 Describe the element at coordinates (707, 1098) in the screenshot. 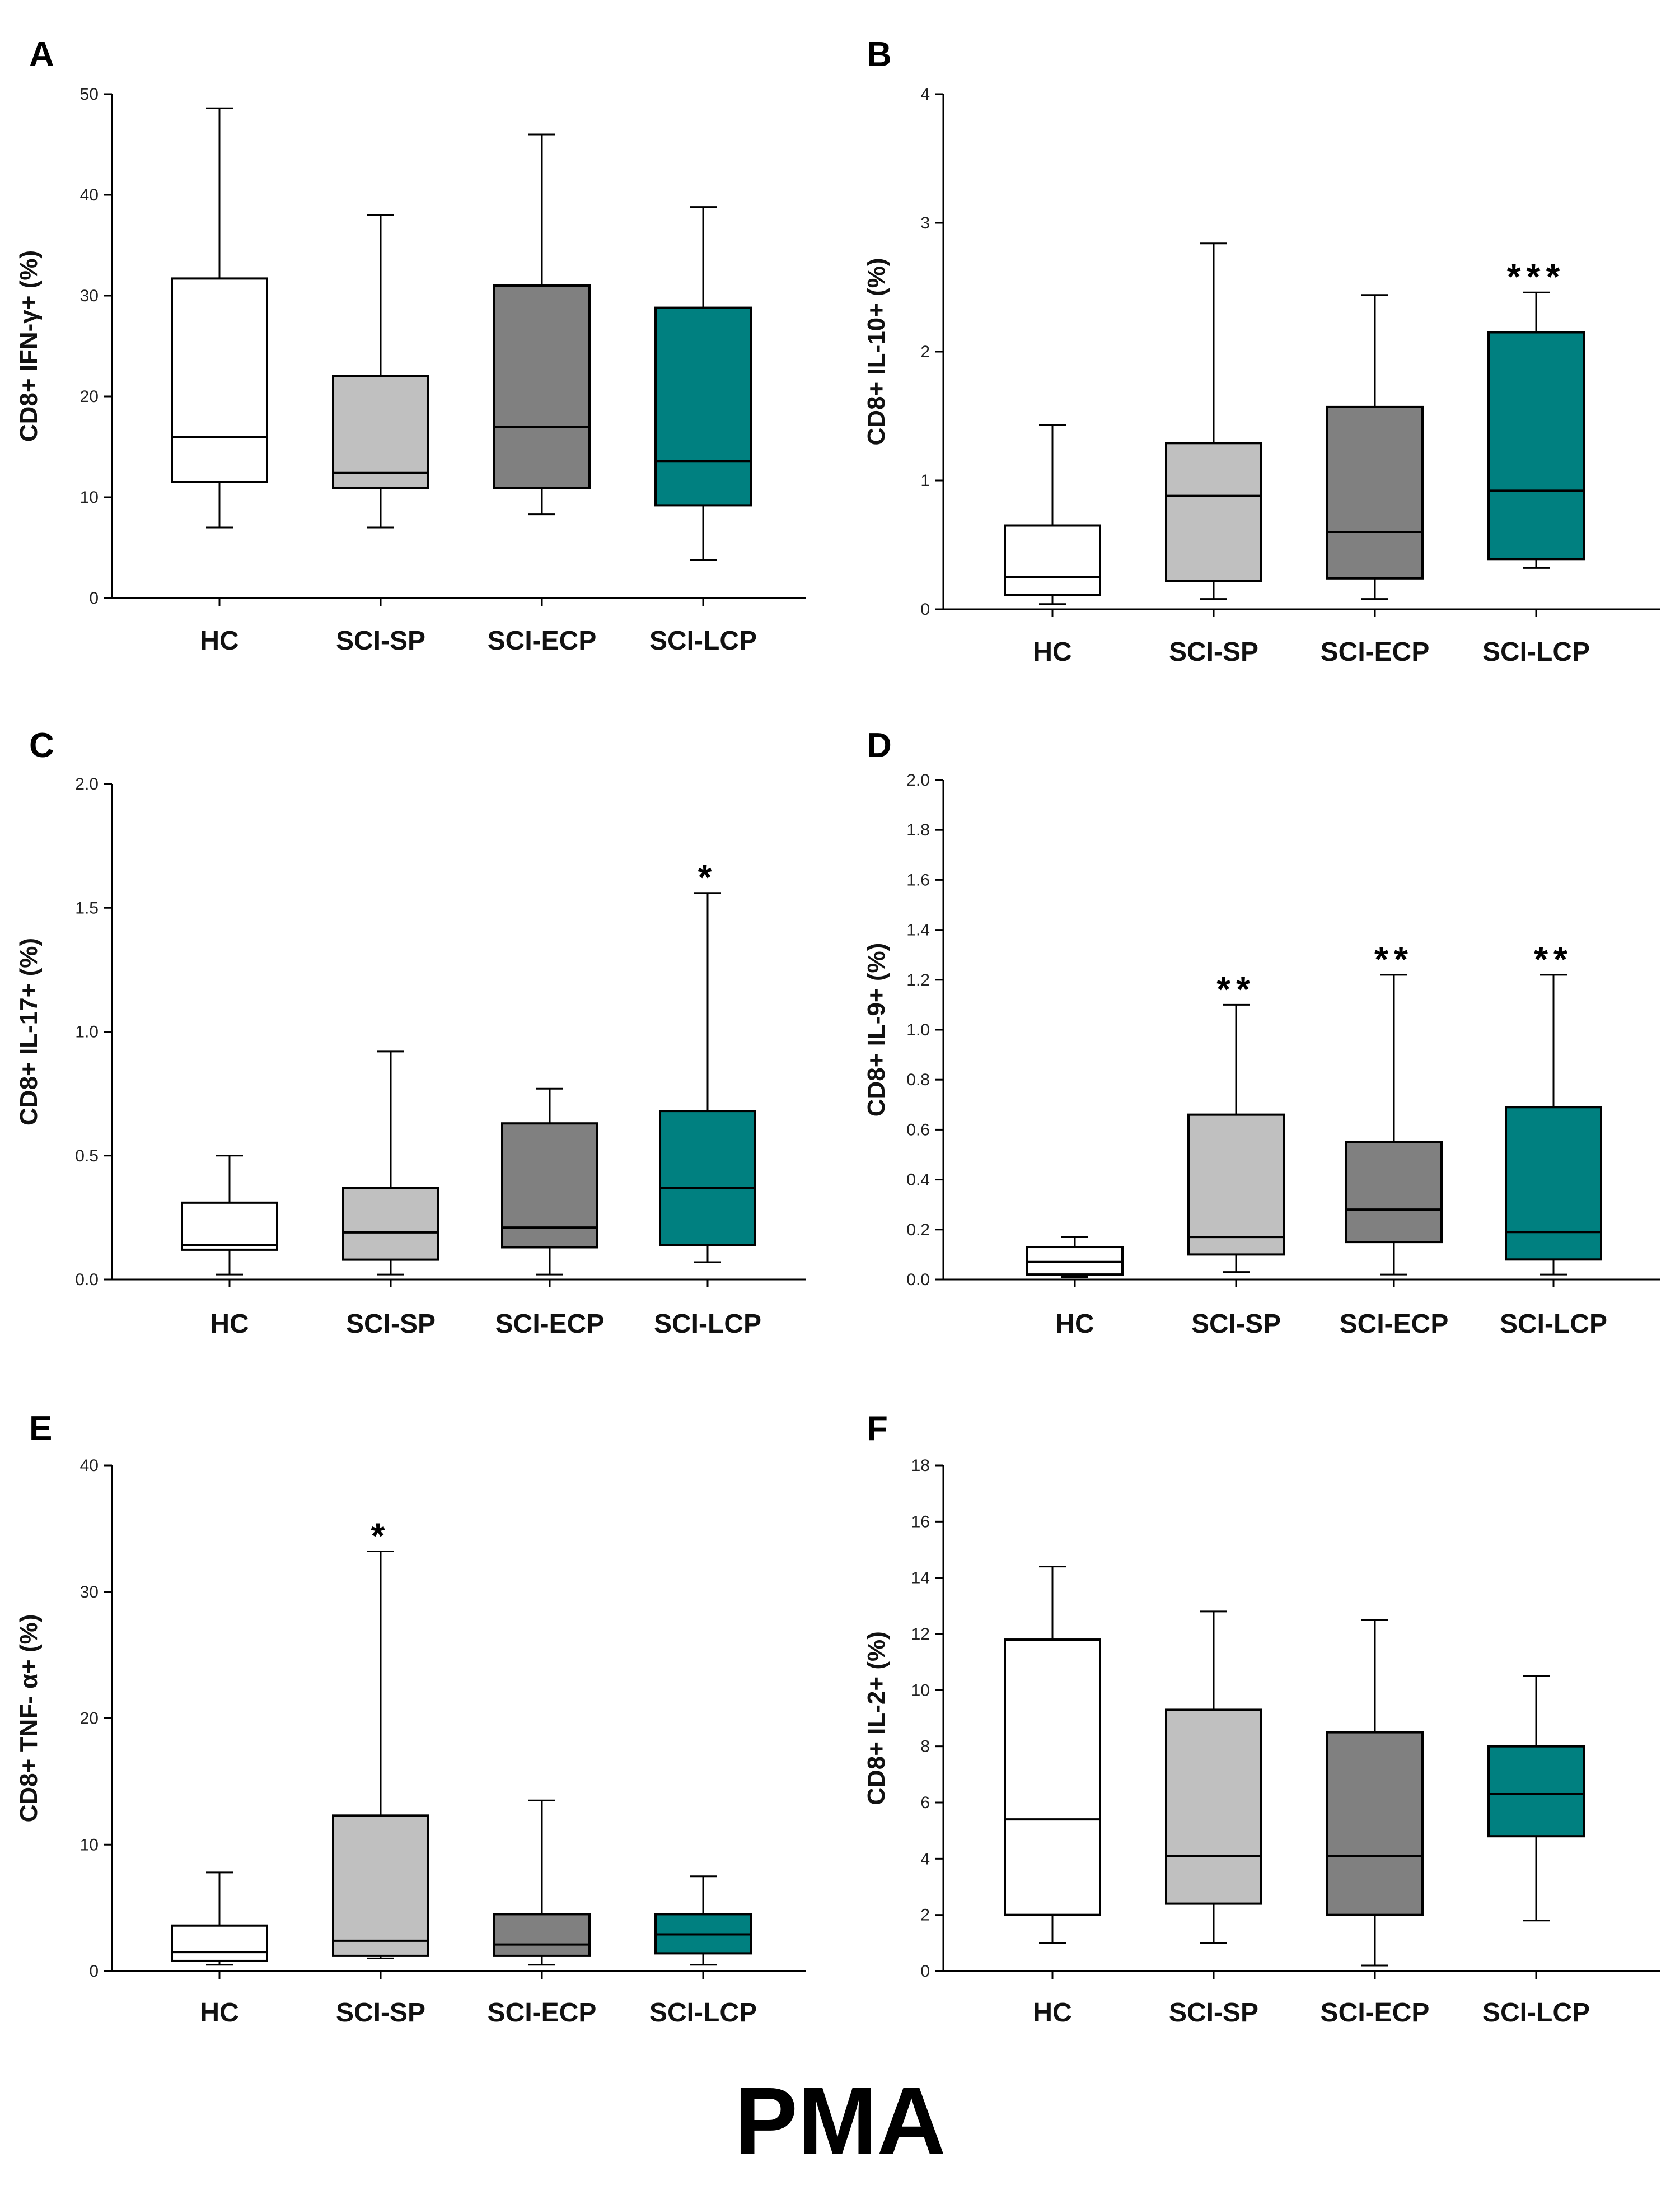

I see `box-sci-lcp: SCI-LCP *` at that location.